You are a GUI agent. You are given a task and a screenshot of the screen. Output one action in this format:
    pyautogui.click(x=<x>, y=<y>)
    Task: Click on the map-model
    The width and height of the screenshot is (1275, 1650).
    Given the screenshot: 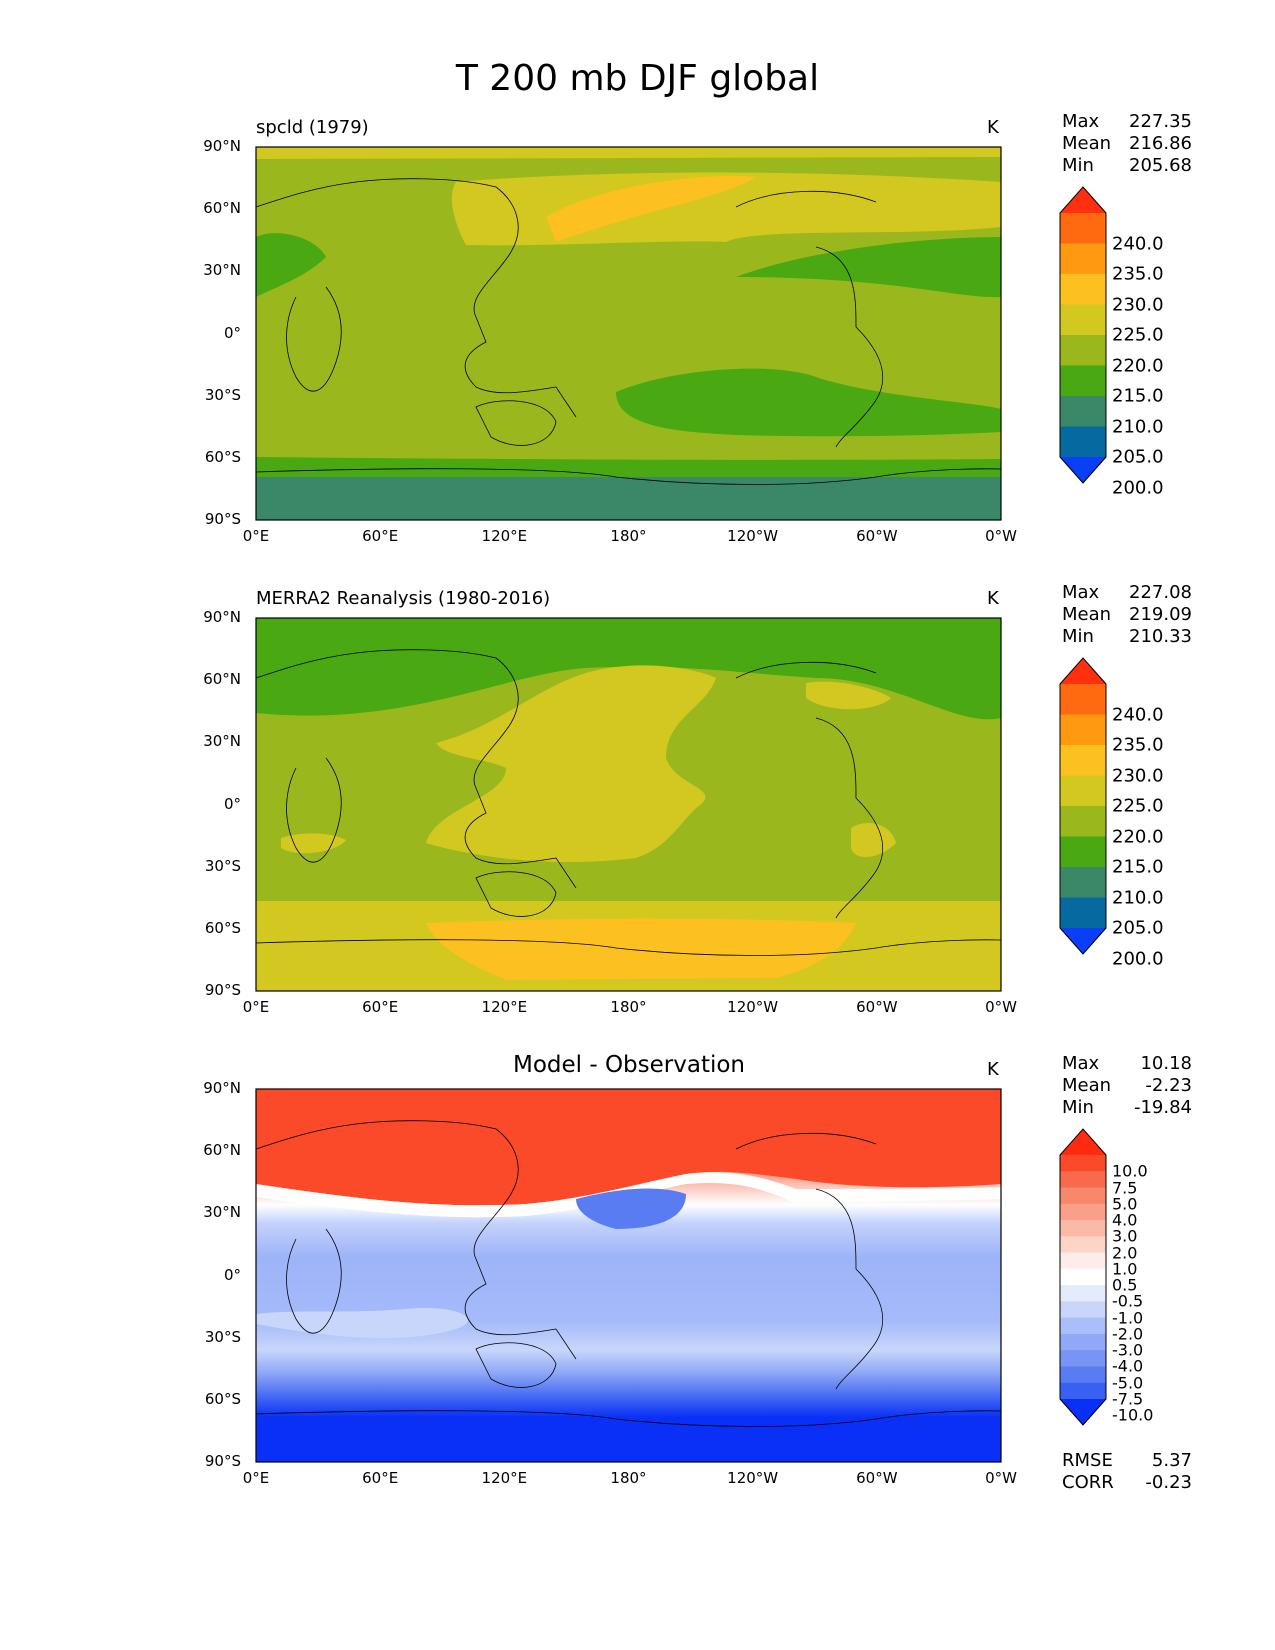 What is the action you would take?
    pyautogui.click(x=628, y=333)
    